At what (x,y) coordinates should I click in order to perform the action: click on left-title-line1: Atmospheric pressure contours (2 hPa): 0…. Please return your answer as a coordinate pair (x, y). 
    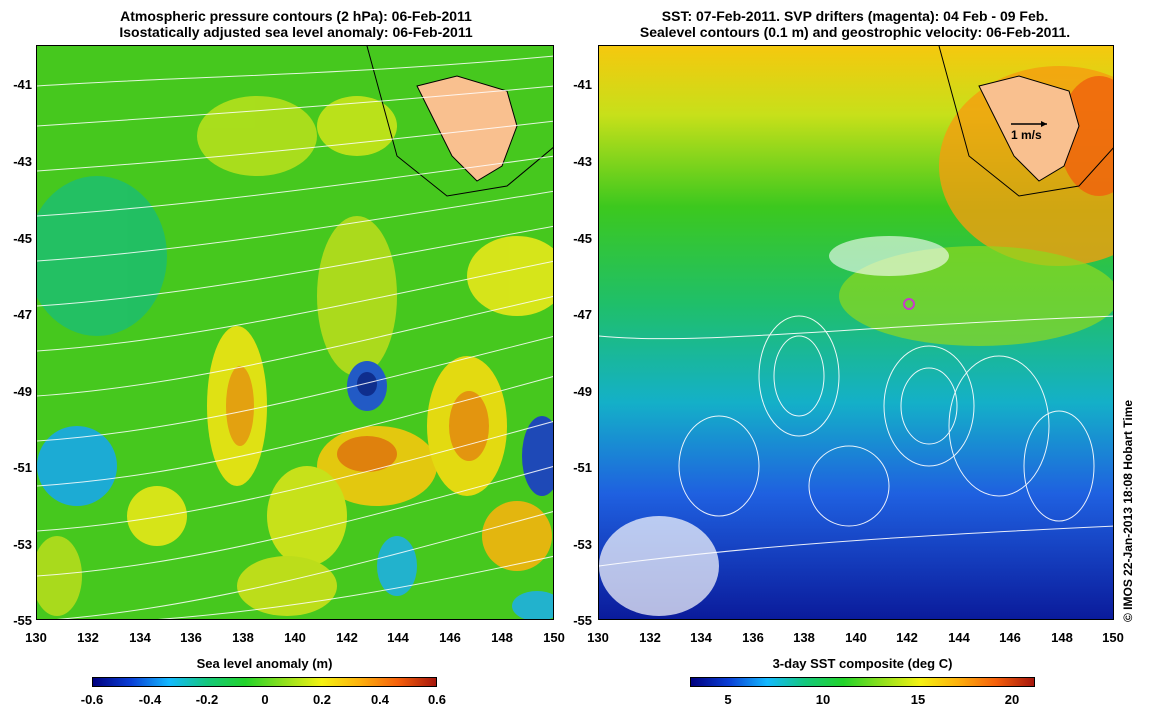
    Looking at the image, I should click on (296, 16).